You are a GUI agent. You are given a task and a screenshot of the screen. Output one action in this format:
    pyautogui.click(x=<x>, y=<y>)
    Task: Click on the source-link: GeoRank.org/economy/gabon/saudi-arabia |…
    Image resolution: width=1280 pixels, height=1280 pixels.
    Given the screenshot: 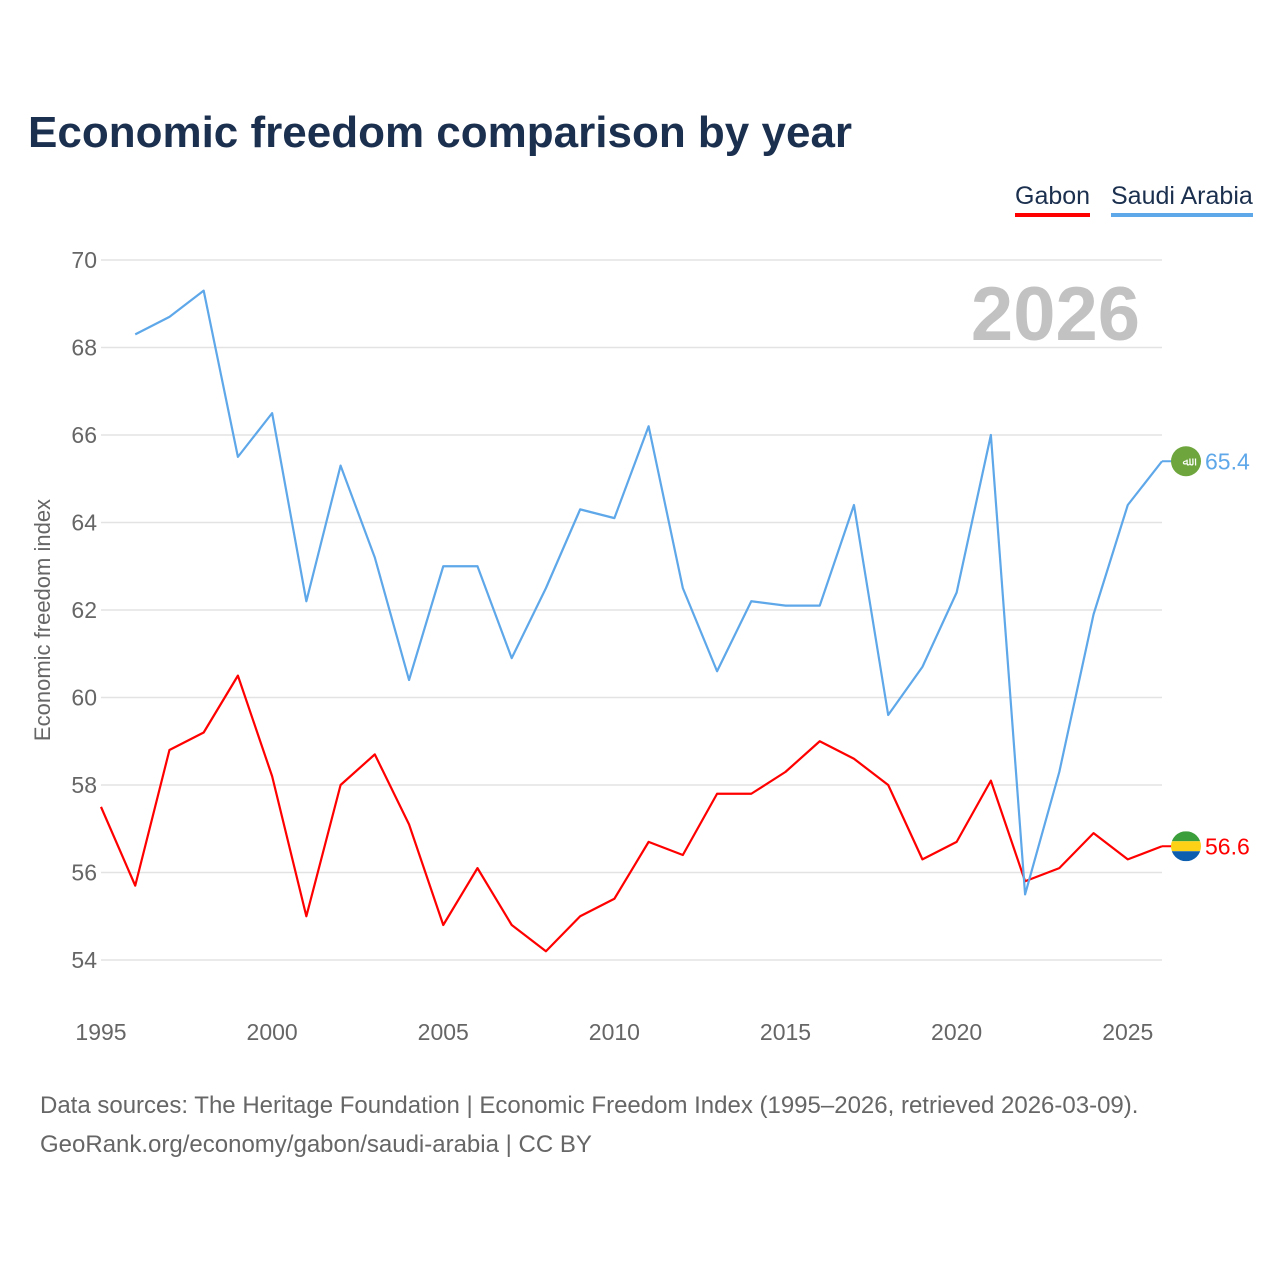 What is the action you would take?
    pyautogui.click(x=316, y=1144)
    